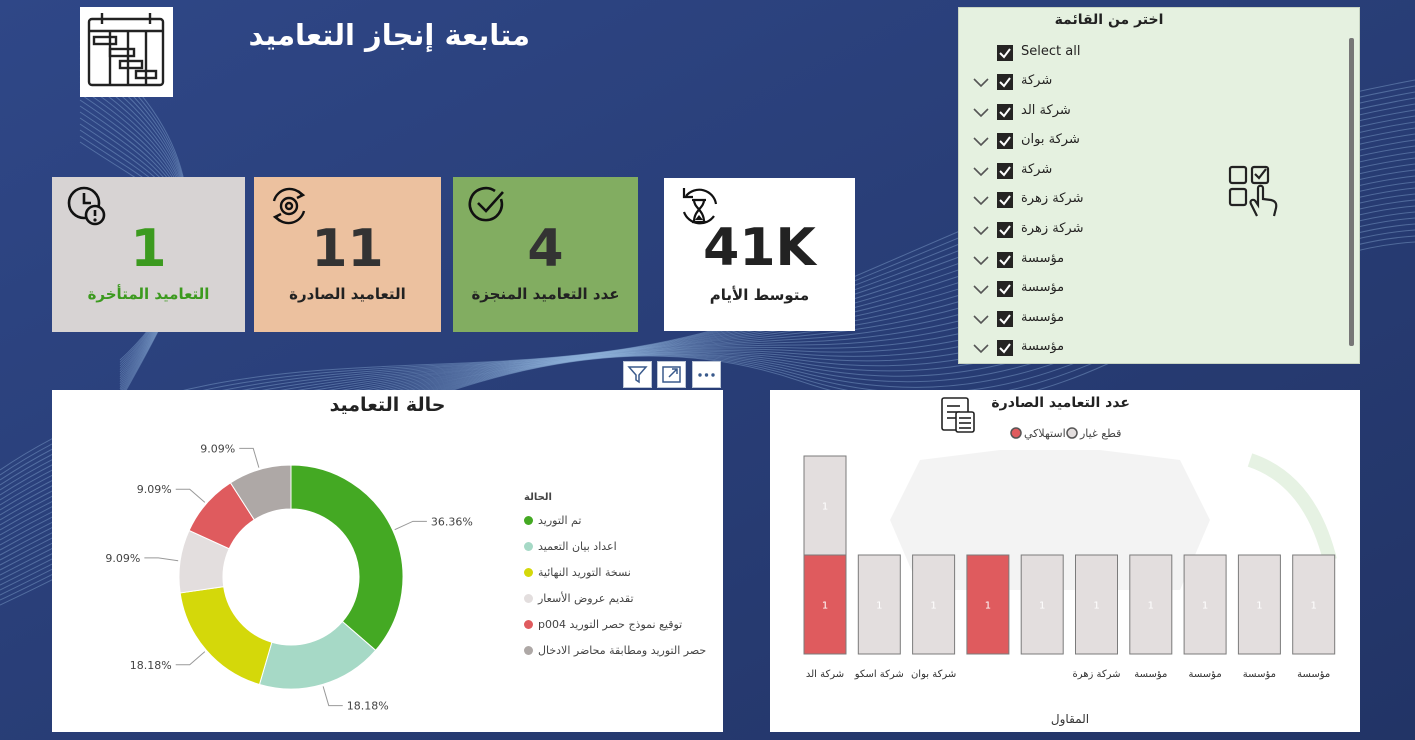 The image size is (1415, 740). Describe the element at coordinates (217, 448) in the screenshot. I see `data-label: 9.09%` at that location.